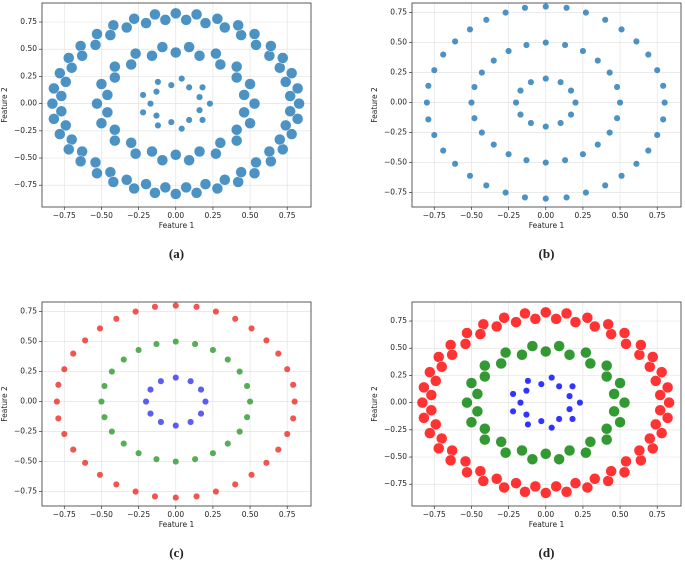 This screenshot has width=685, height=564. What do you see at coordinates (28, 341) in the screenshot?
I see `y-tick-label: 0.50` at bounding box center [28, 341].